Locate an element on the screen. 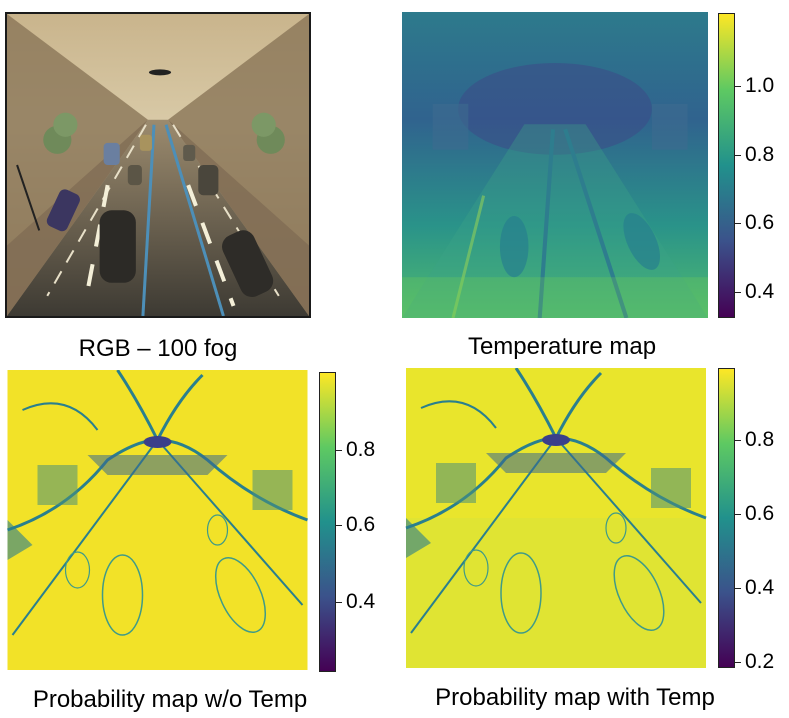 The image size is (789, 718). probability-with-temp-tick-label-1: 0.8 is located at coordinates (760, 439).